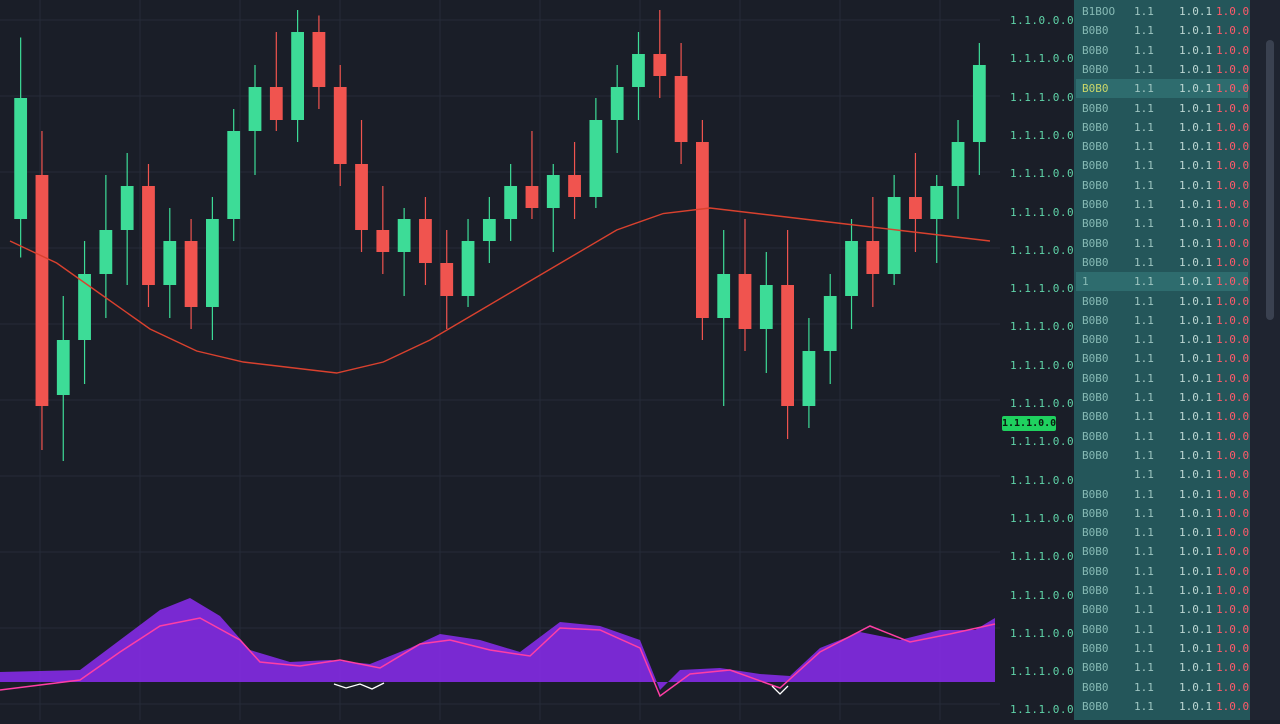  What do you see at coordinates (1265, 360) in the screenshot?
I see `scrollbar-track` at bounding box center [1265, 360].